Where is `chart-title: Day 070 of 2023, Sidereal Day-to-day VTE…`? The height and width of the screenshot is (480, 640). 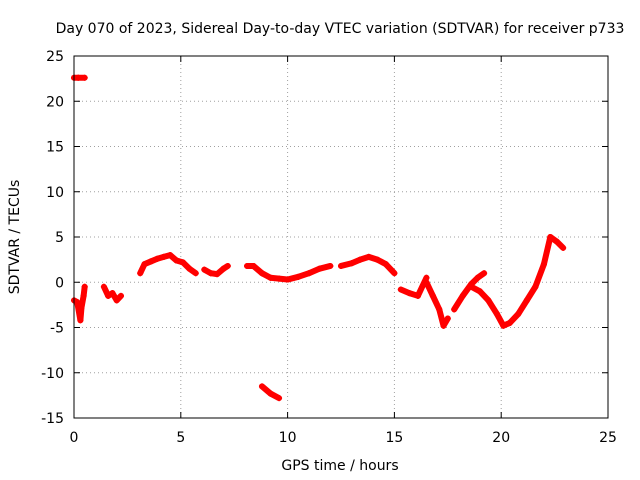 chart-title: Day 070 of 2023, Sidereal Day-to-day VTE… is located at coordinates (340, 29).